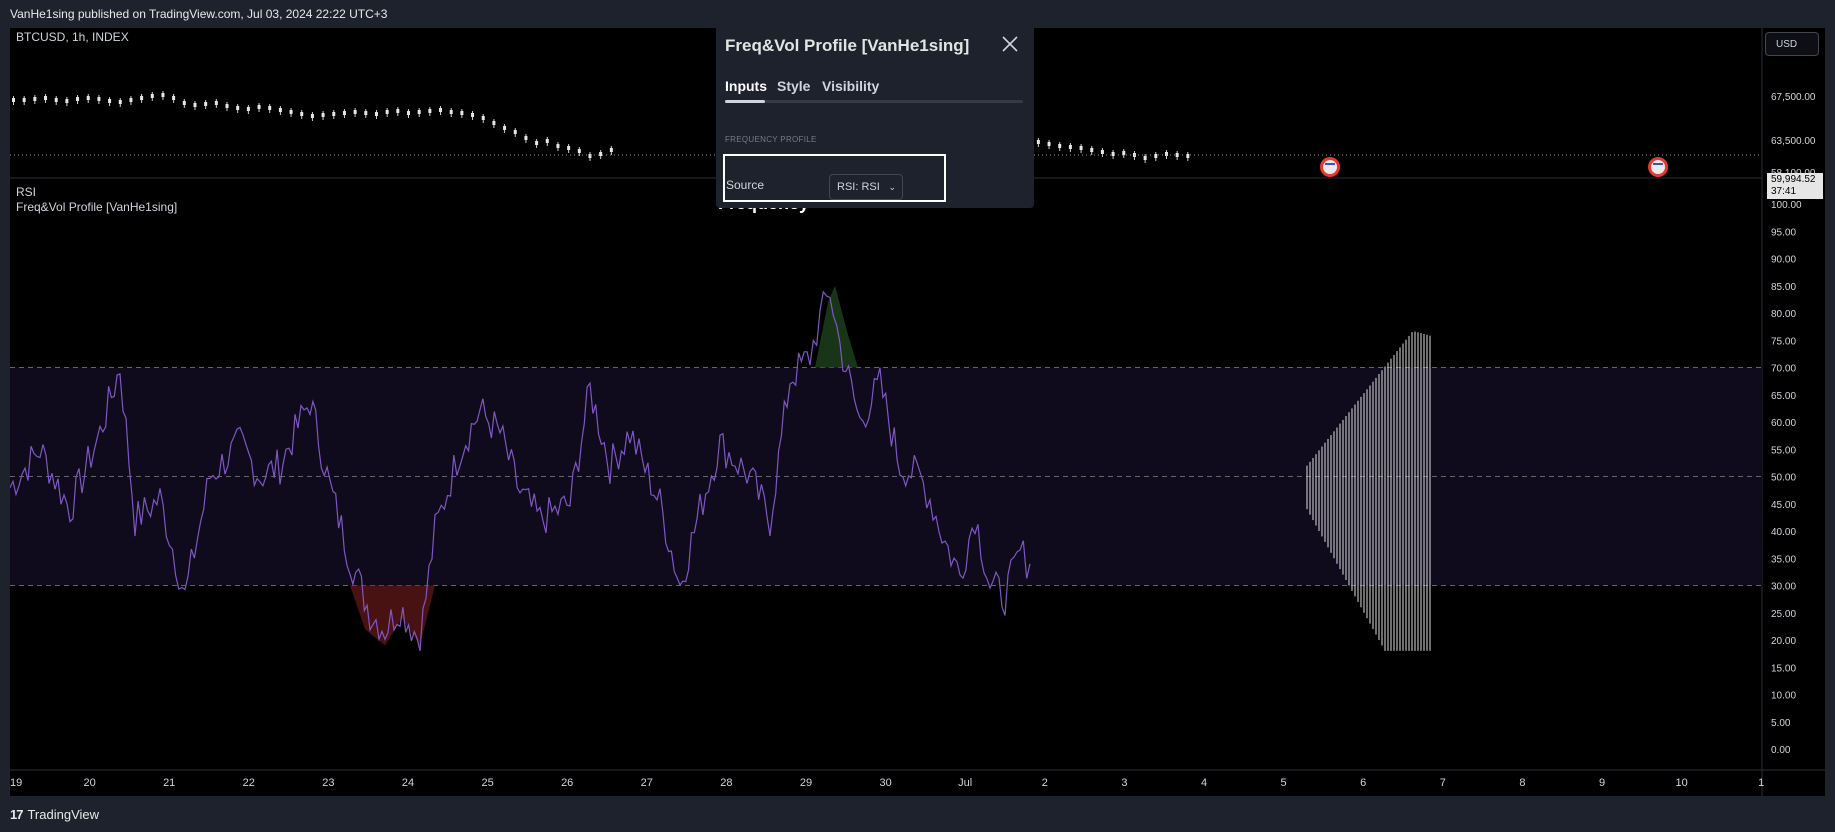 Image resolution: width=1835 pixels, height=832 pixels. Describe the element at coordinates (1783, 396) in the screenshot. I see `rsi-scale-label: 65.00` at that location.